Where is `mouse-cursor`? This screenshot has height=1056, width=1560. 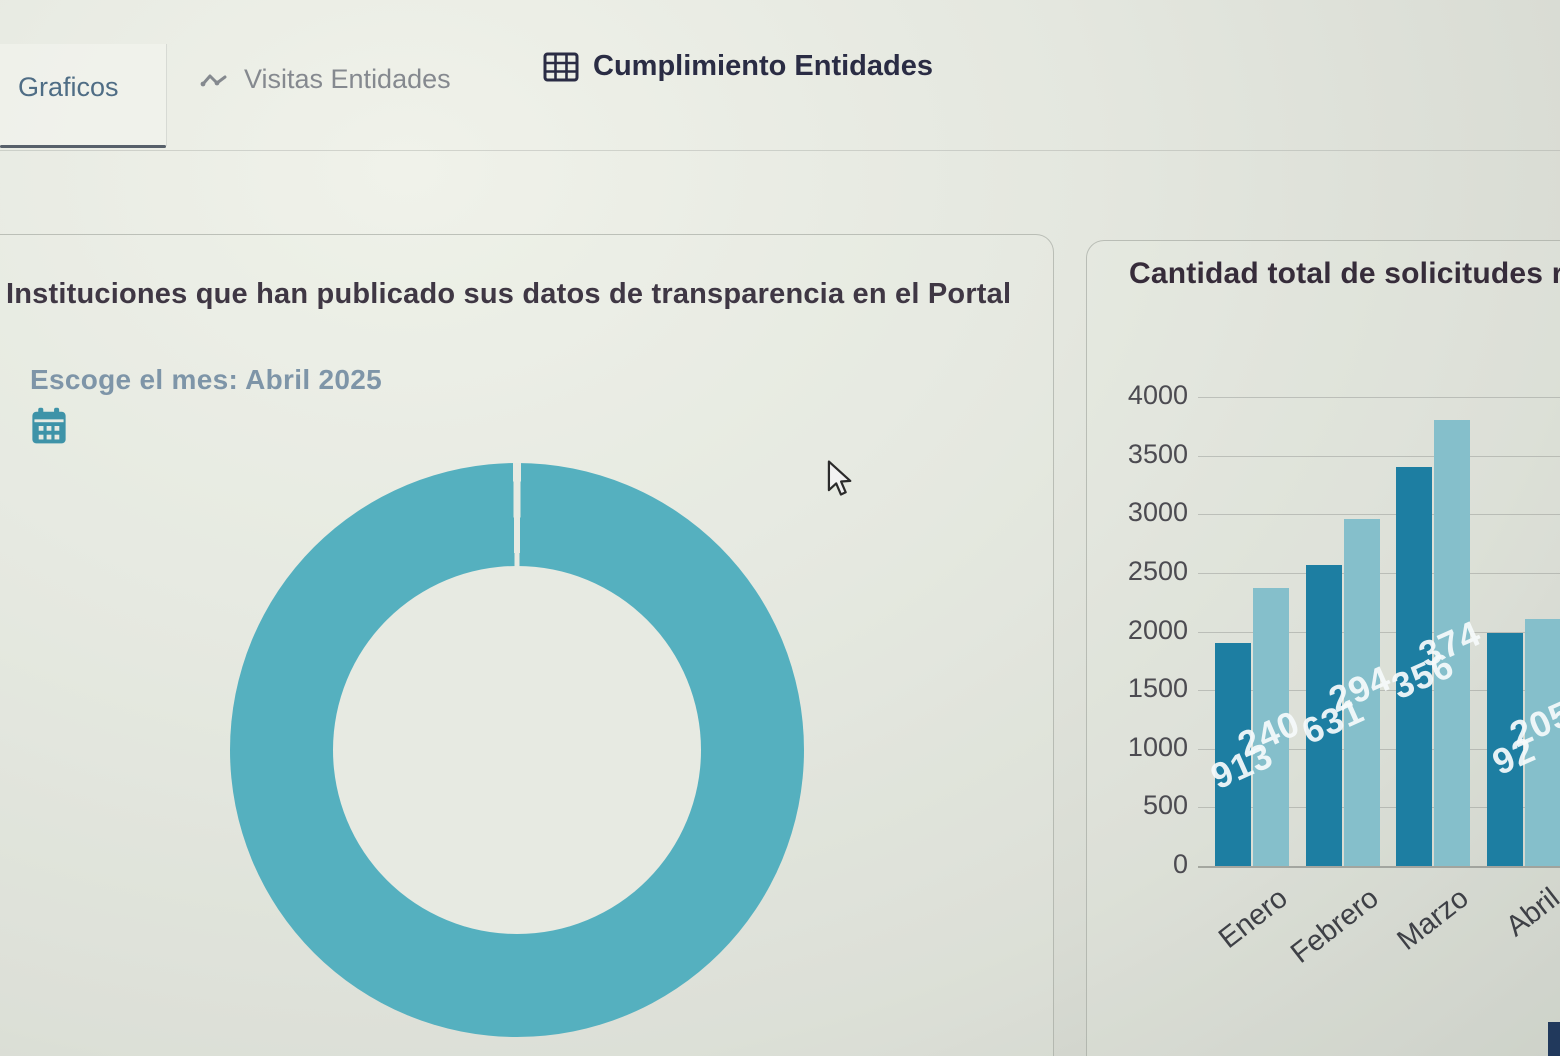 mouse-cursor is located at coordinates (839, 478).